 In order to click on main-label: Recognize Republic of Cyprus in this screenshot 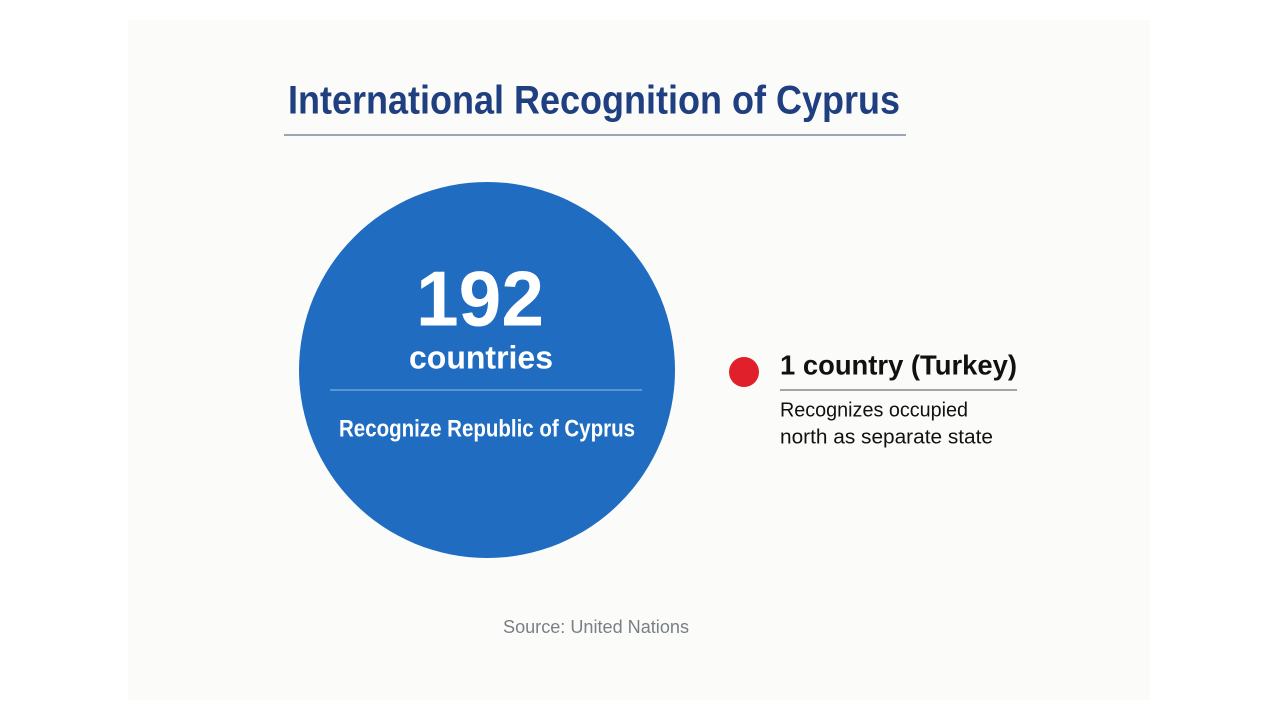, I will do `click(487, 428)`.